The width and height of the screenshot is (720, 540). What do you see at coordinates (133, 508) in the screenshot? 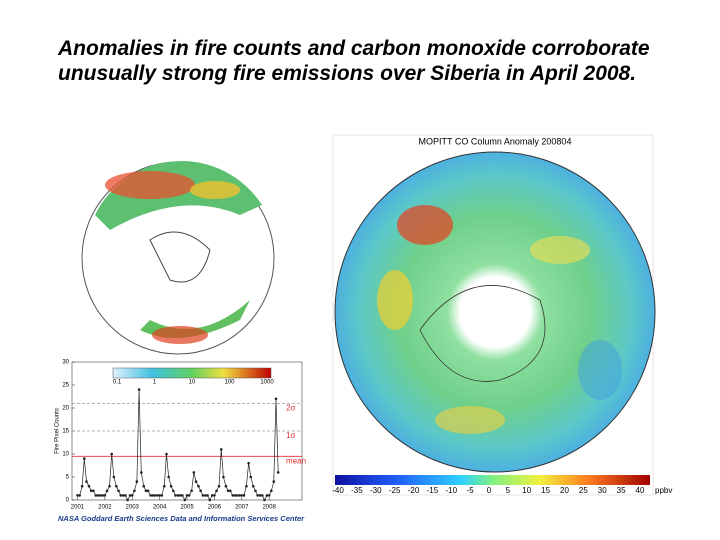
I see `x-tick-label: 2003` at bounding box center [133, 508].